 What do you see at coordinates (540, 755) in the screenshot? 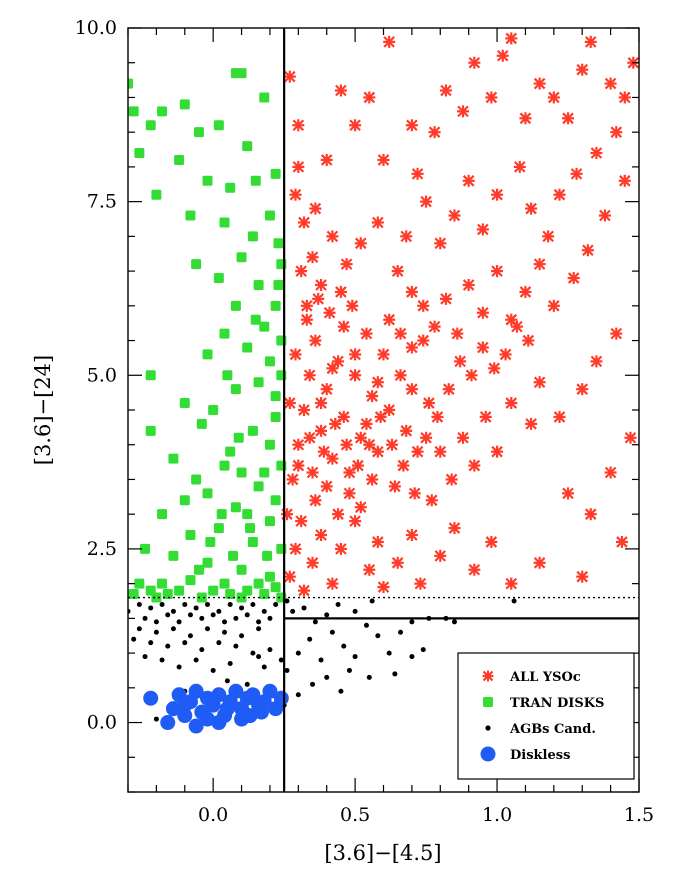
I see `legend-diskless-label: Diskless` at bounding box center [540, 755].